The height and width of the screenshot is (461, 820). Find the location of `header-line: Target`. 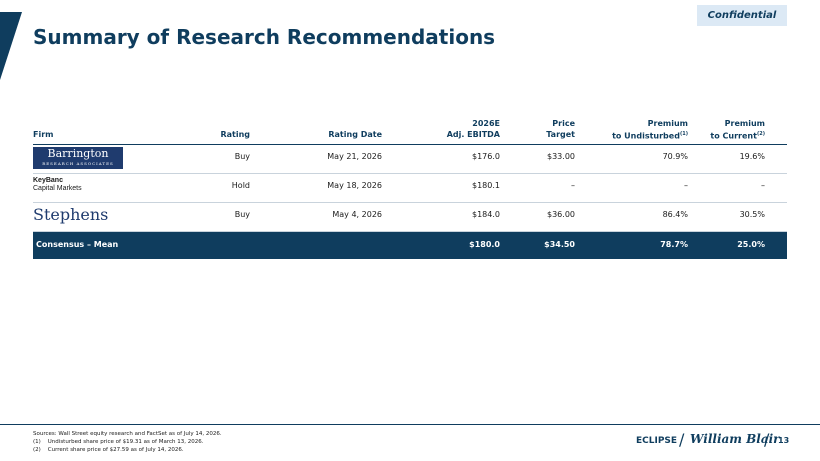

header-line: Target is located at coordinates (560, 134).